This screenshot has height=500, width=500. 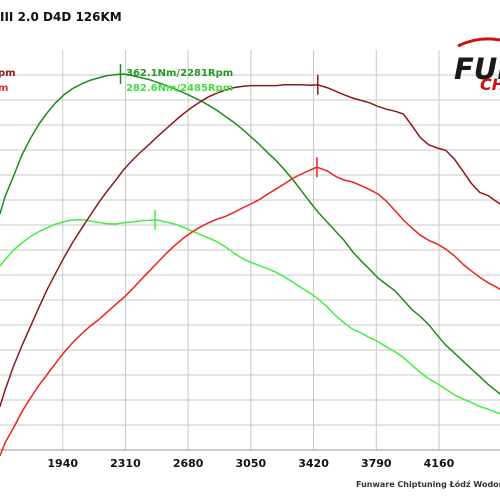 I want to click on x-tick-label: 3790, so click(x=376, y=463).